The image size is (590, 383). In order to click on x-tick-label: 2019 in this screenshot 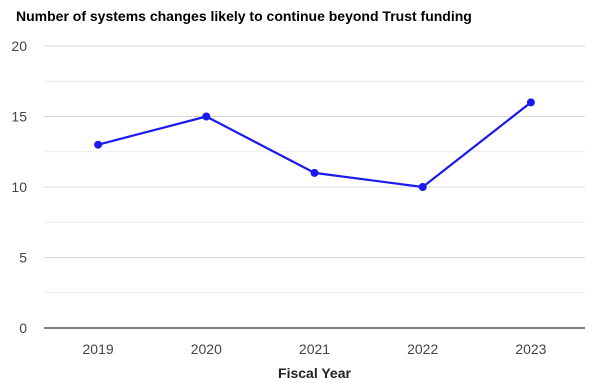, I will do `click(98, 349)`.